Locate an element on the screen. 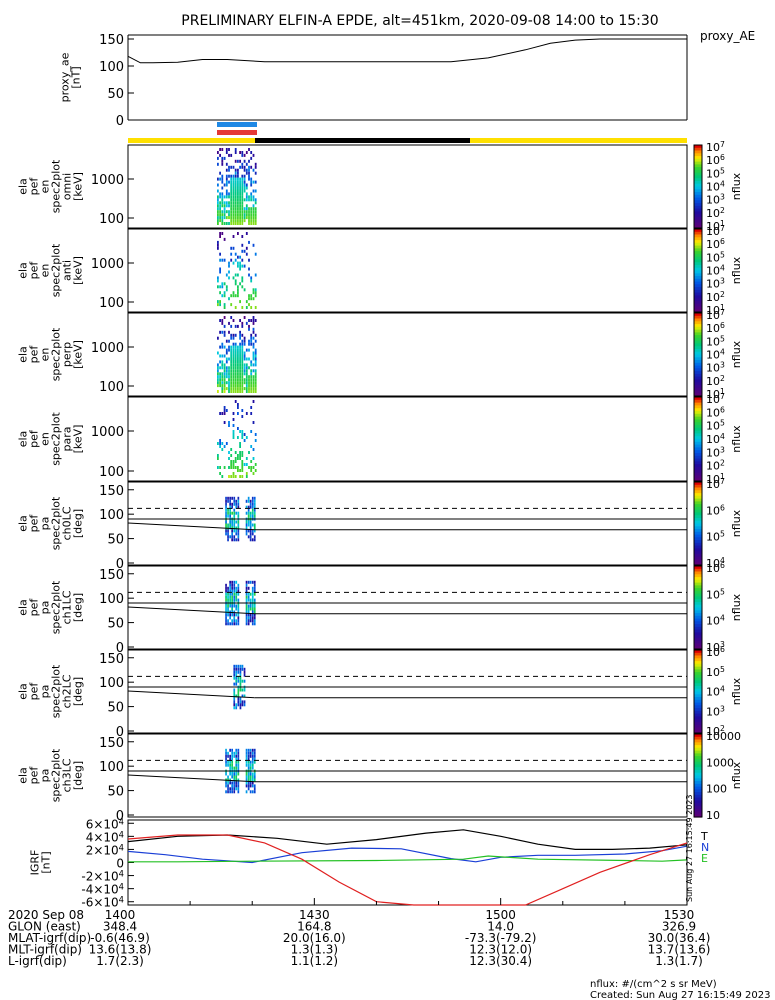 The width and height of the screenshot is (775, 1000). igrf-ytick-label: -2×104 is located at coordinates (102, 876).